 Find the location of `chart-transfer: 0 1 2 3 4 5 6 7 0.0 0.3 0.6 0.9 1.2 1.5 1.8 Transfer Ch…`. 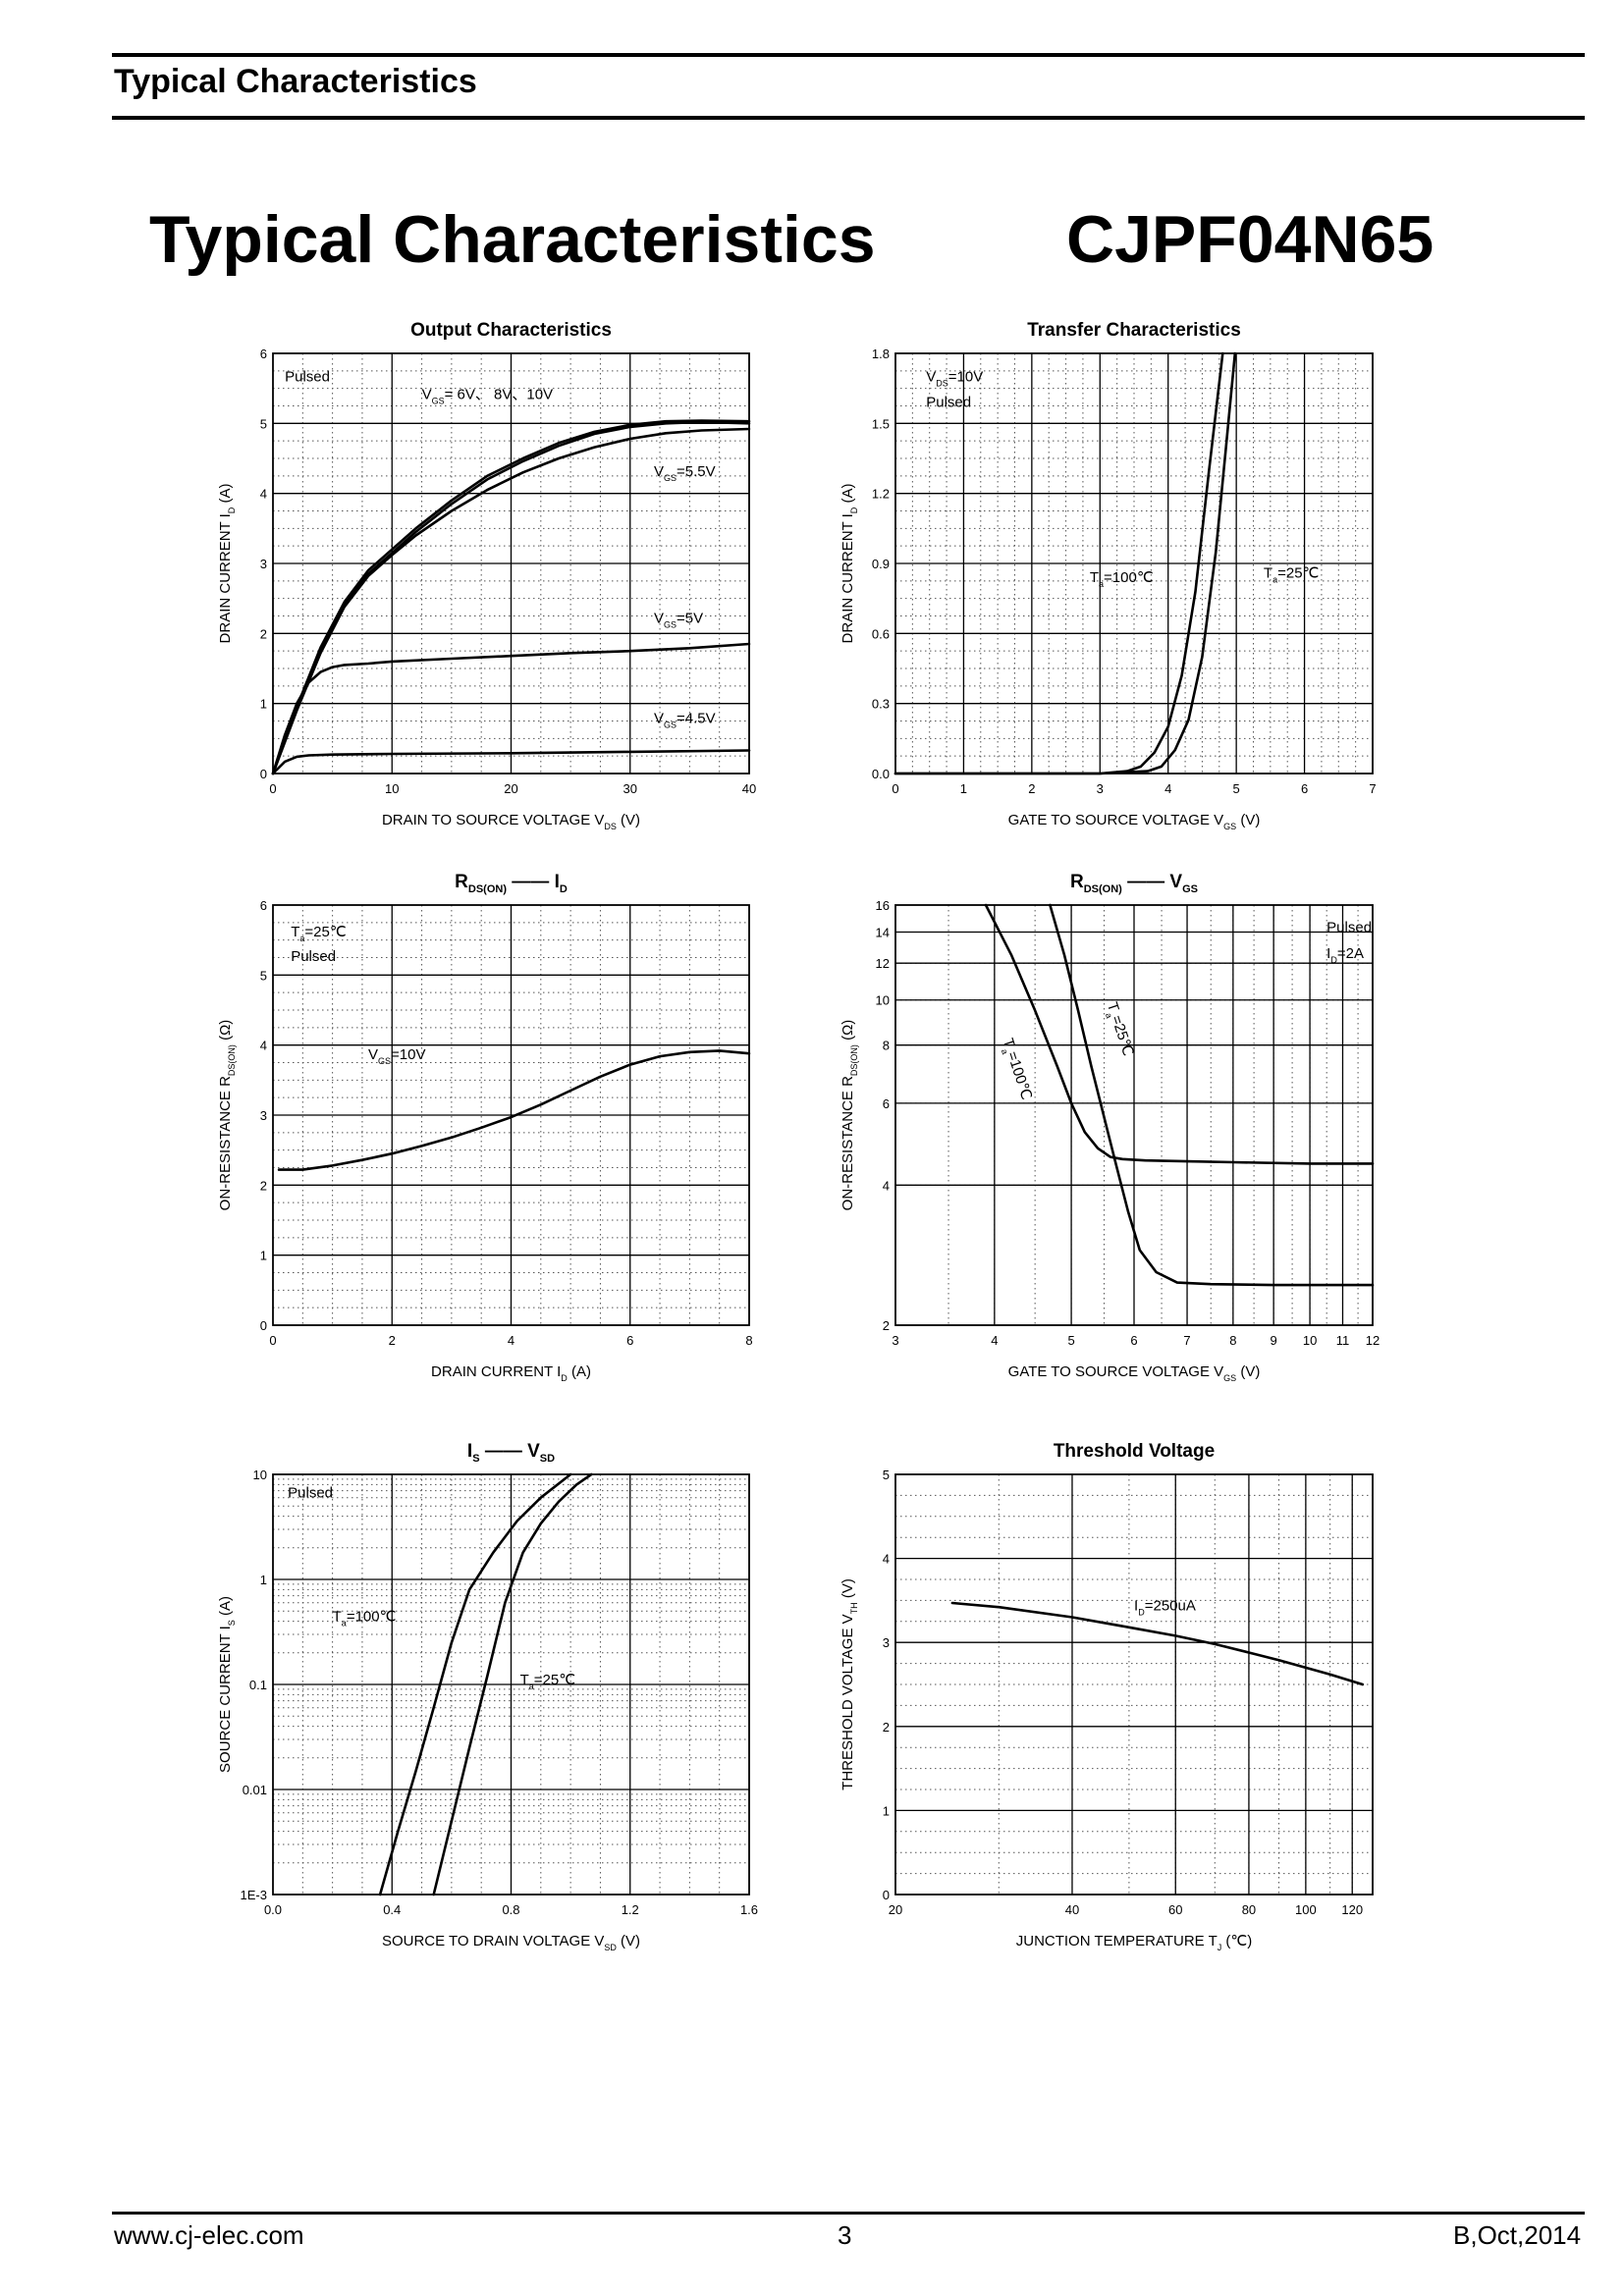

chart-transfer: 0 1 2 3 4 5 6 7 0.0 0.3 0.6 0.9 1.2 1.5 1.8 Transfer Ch… is located at coordinates (1108, 575).